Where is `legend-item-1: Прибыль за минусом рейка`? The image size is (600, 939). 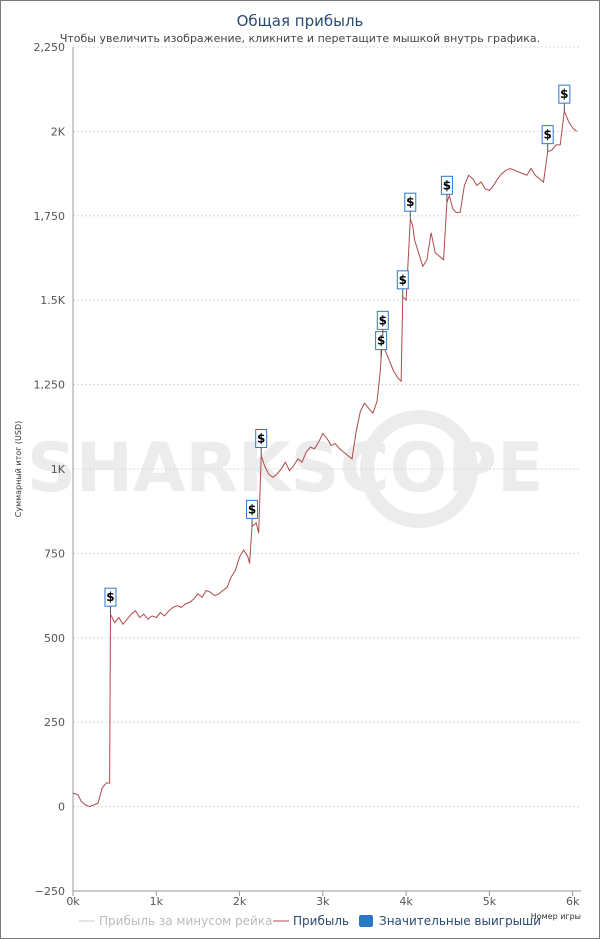
legend-item-1: Прибыль за минусом рейка is located at coordinates (175, 921).